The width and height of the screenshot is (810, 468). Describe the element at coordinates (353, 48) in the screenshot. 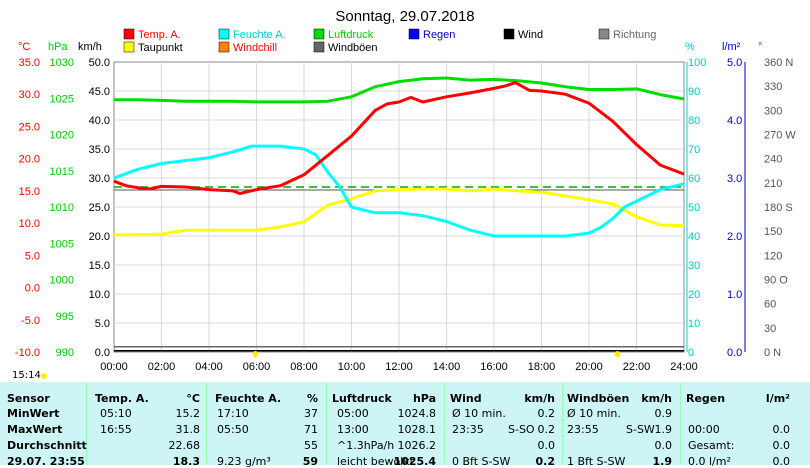

I see `legend-label: Windböen` at that location.